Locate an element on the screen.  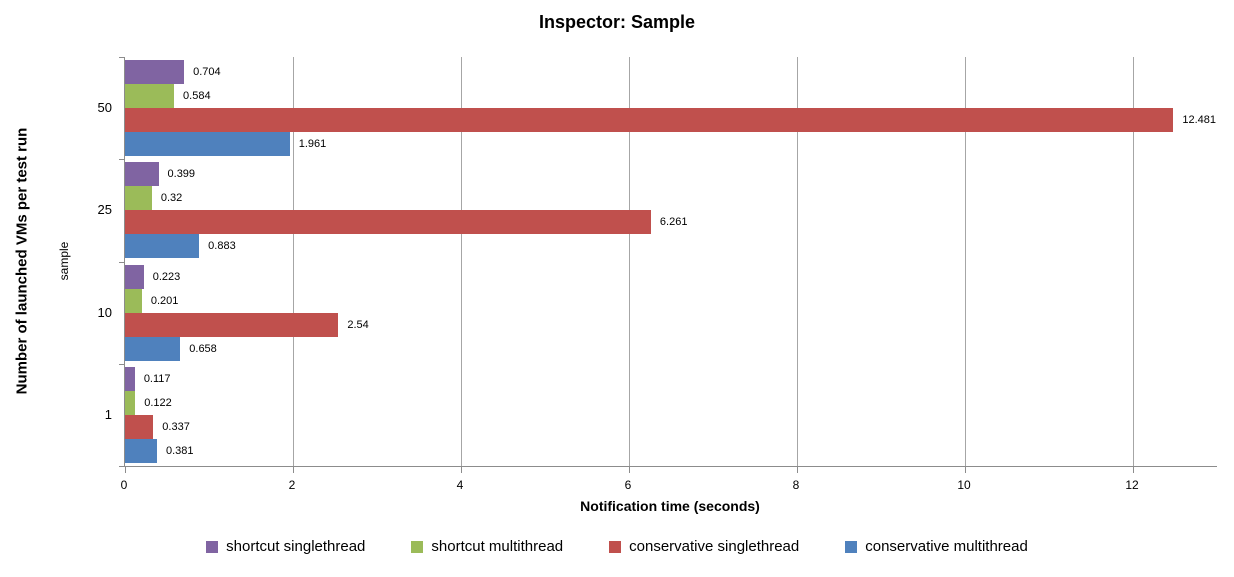
category-label-25: 25 is located at coordinates (104, 210).